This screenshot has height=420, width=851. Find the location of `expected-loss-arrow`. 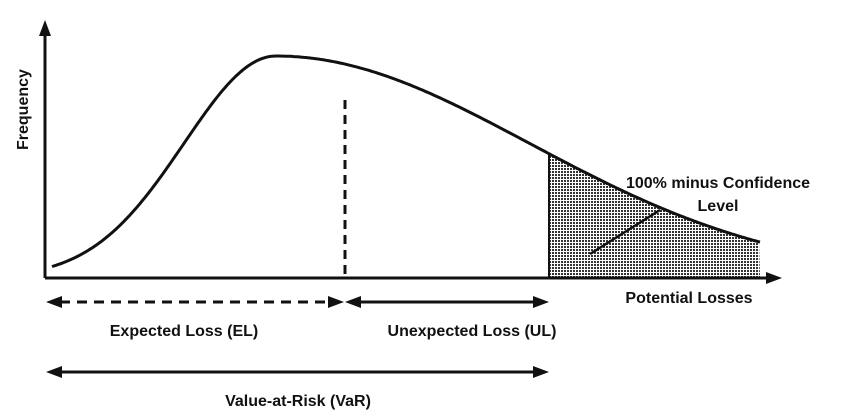

expected-loss-arrow is located at coordinates (195, 302).